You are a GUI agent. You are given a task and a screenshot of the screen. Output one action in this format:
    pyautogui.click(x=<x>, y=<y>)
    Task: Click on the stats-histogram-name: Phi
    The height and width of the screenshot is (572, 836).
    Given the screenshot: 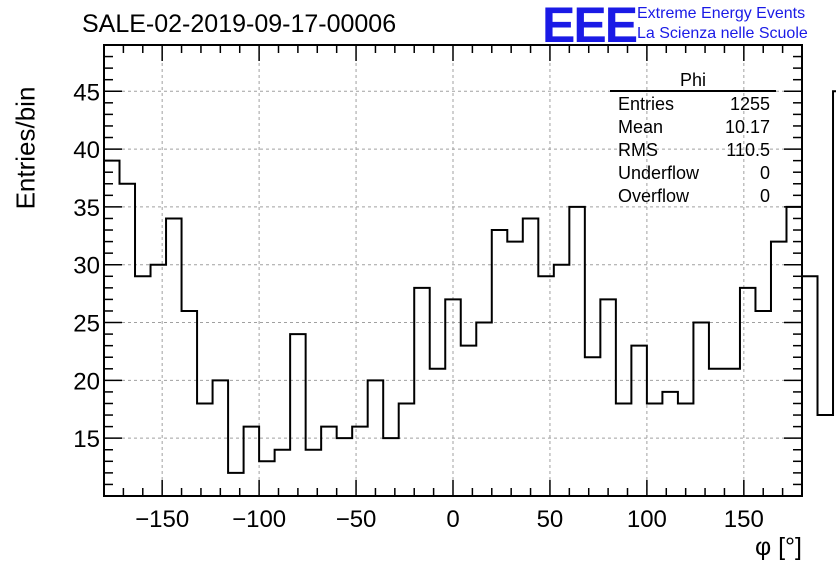 What is the action you would take?
    pyautogui.click(x=693, y=81)
    